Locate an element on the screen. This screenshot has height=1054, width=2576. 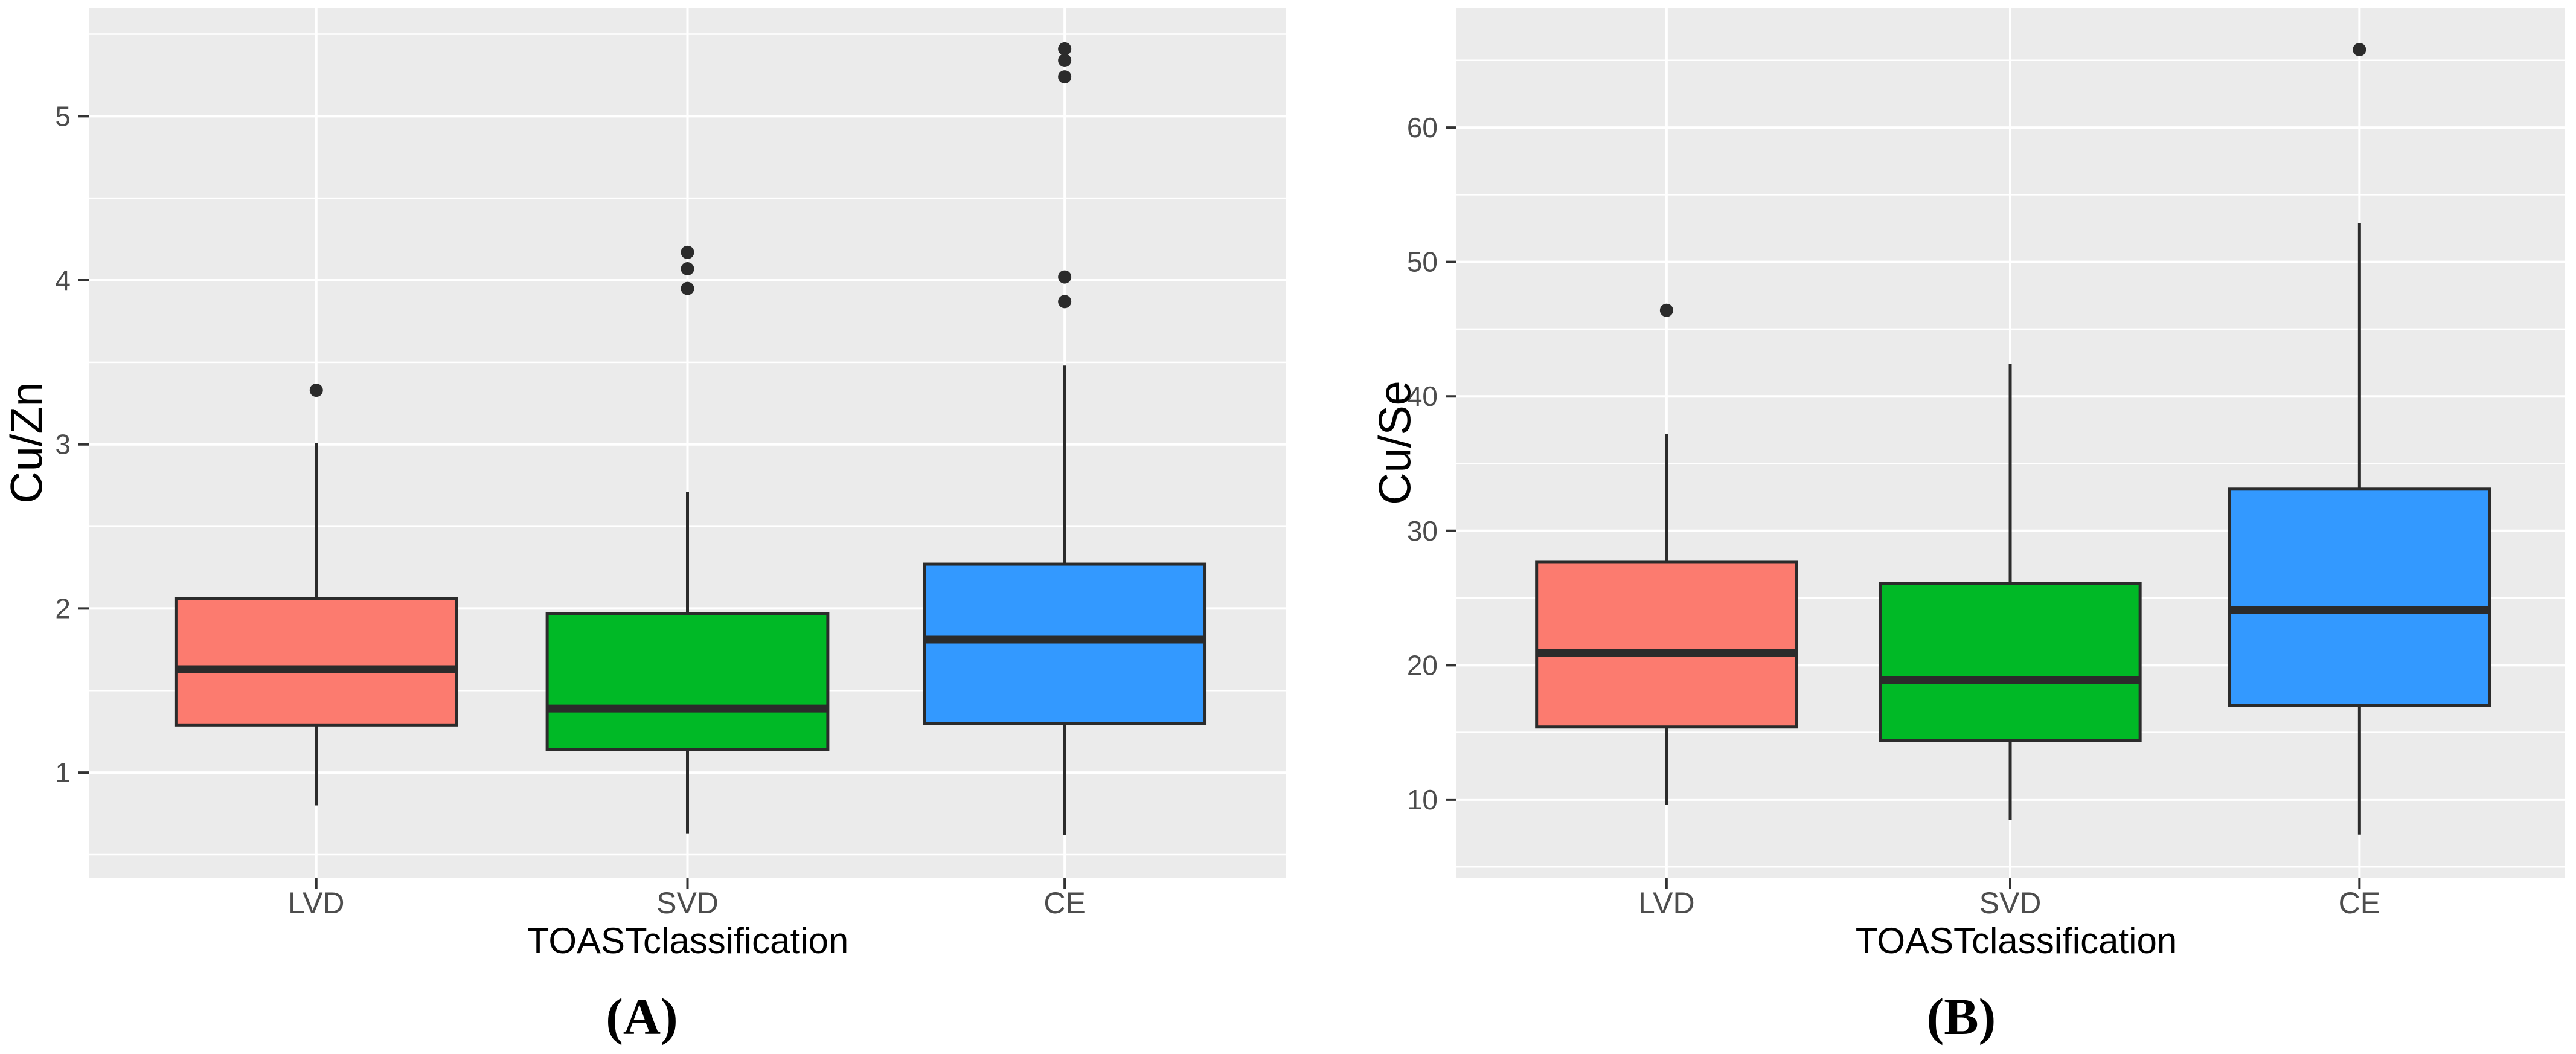
y-tick-label: 1 is located at coordinates (63, 773).